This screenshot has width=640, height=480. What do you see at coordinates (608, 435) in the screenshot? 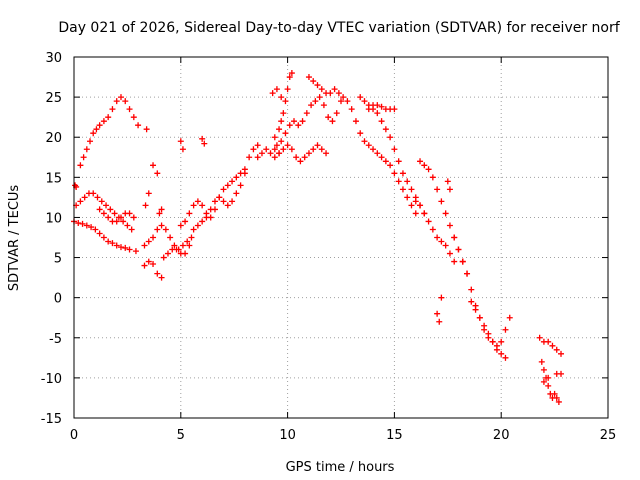
I see `x-tick-label: 25` at bounding box center [608, 435].